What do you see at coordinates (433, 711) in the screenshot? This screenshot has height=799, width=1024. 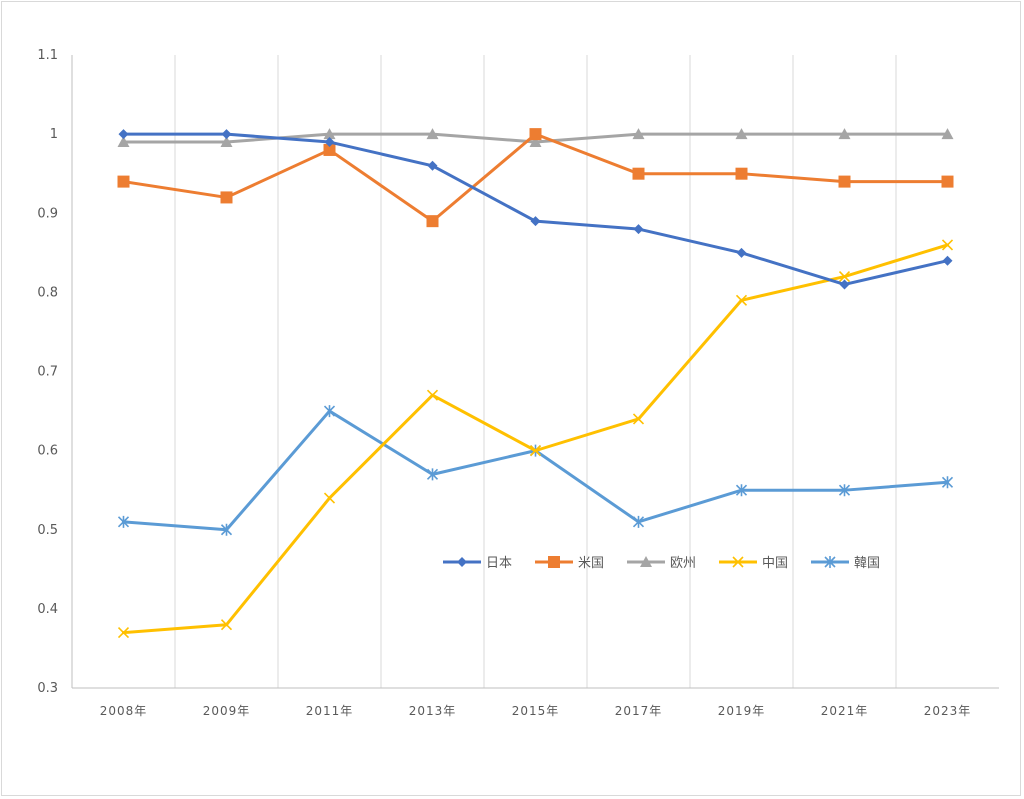 I see `x-tick-label: 2013年` at bounding box center [433, 711].